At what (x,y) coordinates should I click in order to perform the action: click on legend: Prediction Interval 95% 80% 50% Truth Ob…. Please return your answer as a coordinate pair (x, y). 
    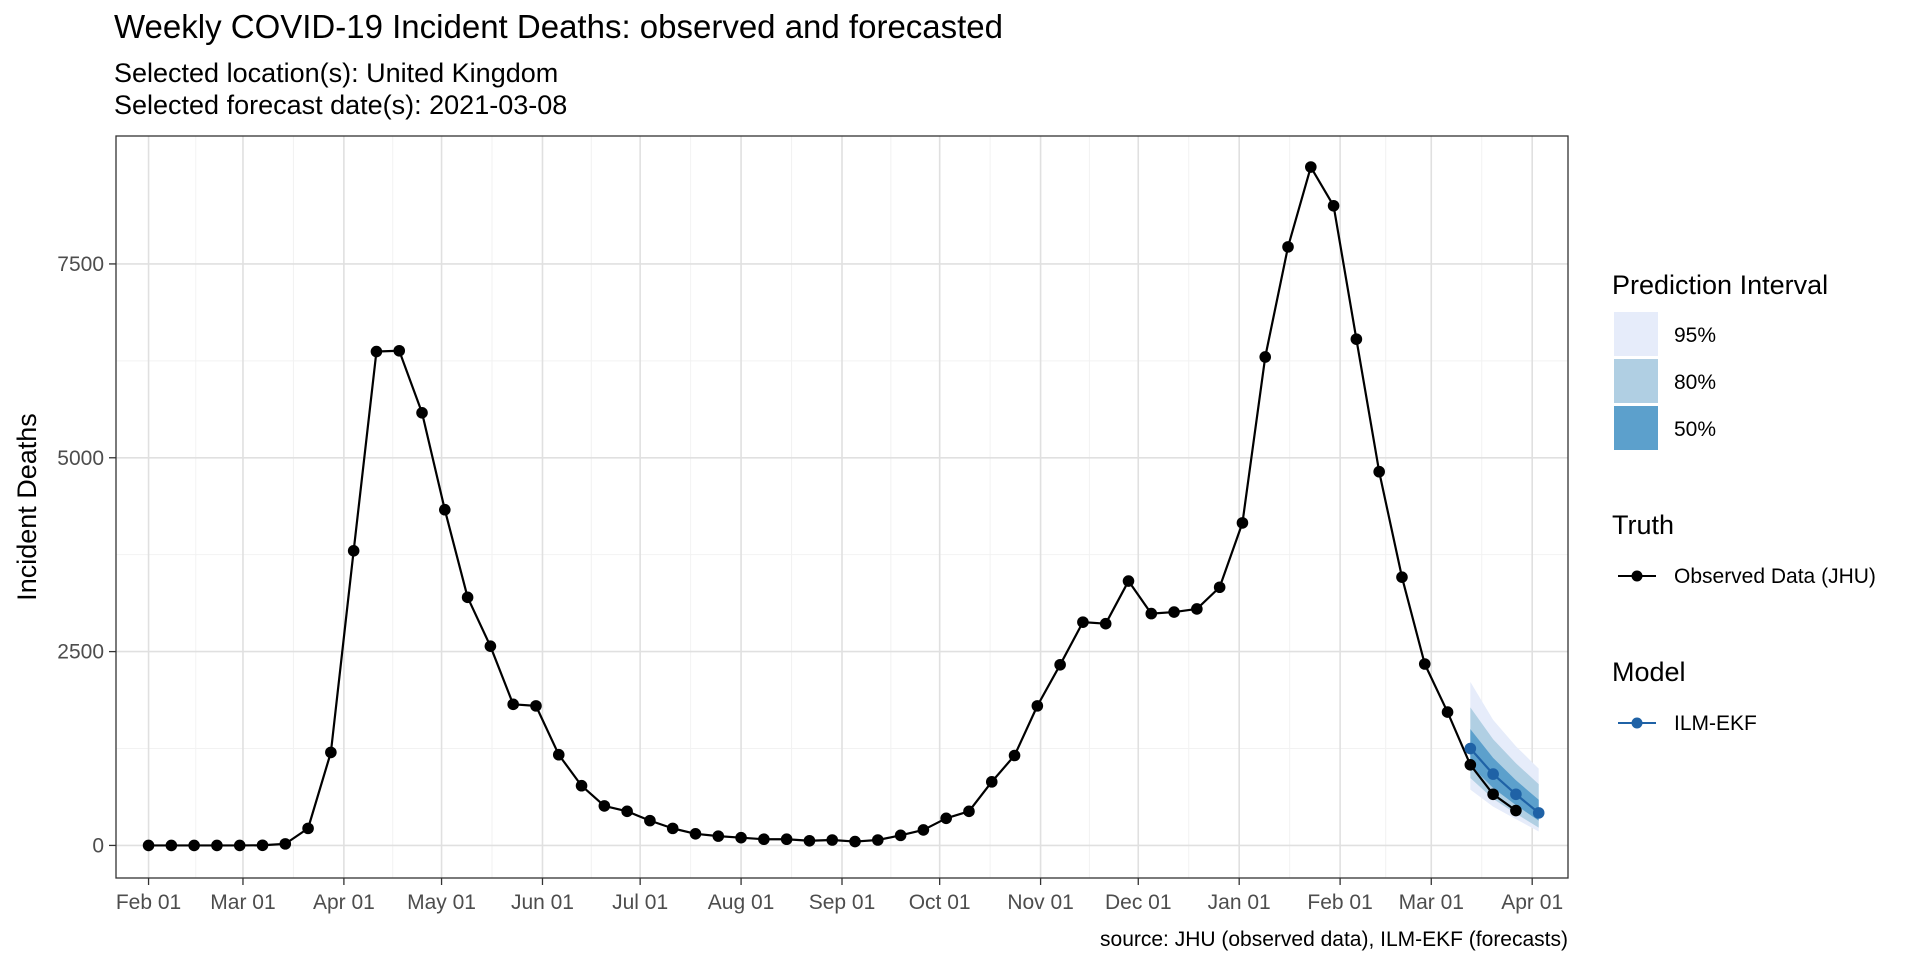
    Looking at the image, I should click on (1744, 502).